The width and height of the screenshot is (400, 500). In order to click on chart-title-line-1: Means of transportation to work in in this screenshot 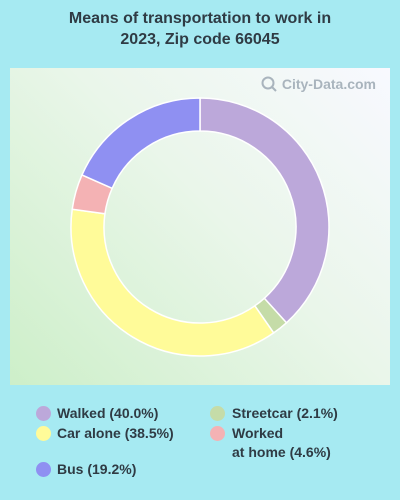, I will do `click(200, 18)`.